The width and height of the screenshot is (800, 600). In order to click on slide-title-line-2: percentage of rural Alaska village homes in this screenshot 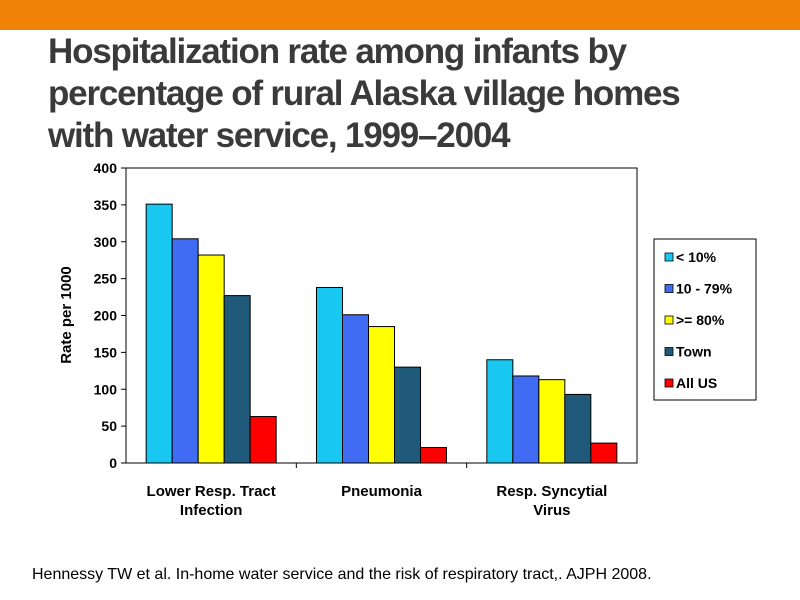, I will do `click(364, 93)`.